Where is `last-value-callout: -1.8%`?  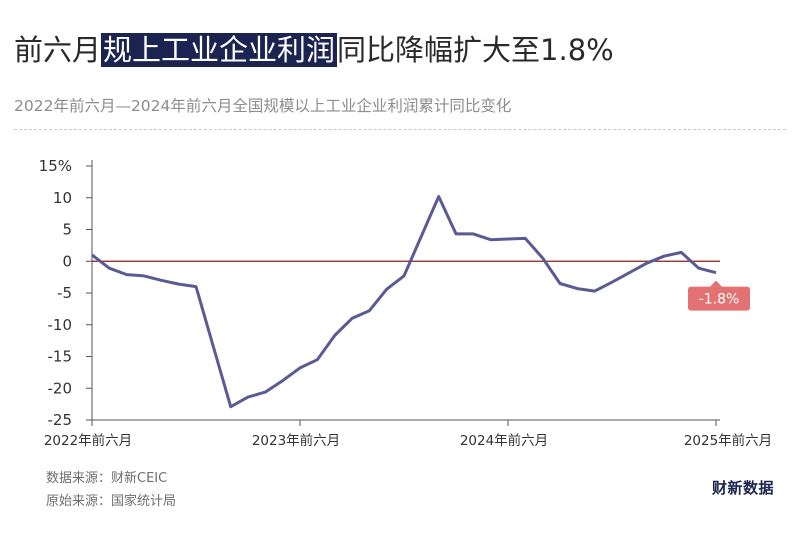
last-value-callout: -1.8% is located at coordinates (719, 295).